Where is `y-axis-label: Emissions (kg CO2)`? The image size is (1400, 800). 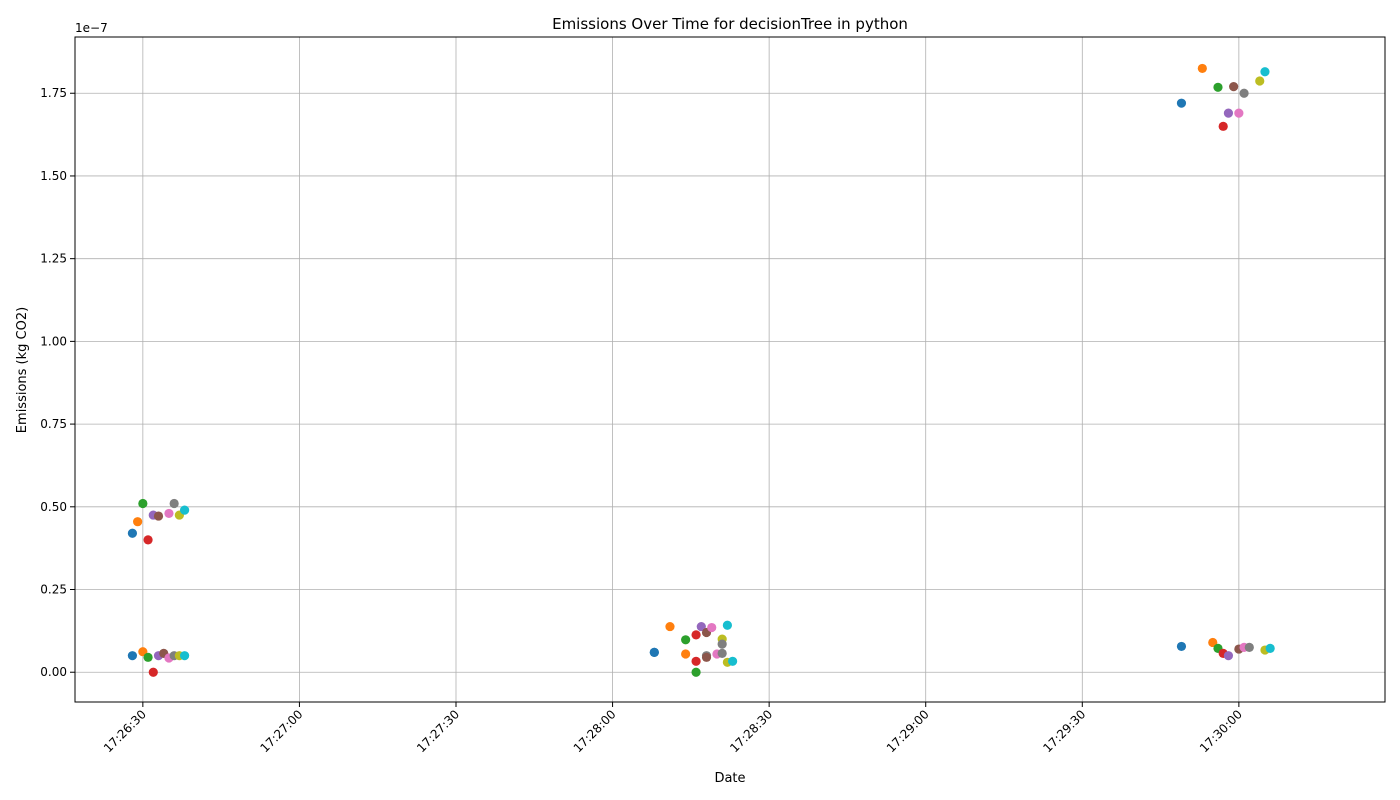 y-axis-label: Emissions (kg CO2) is located at coordinates (22, 370).